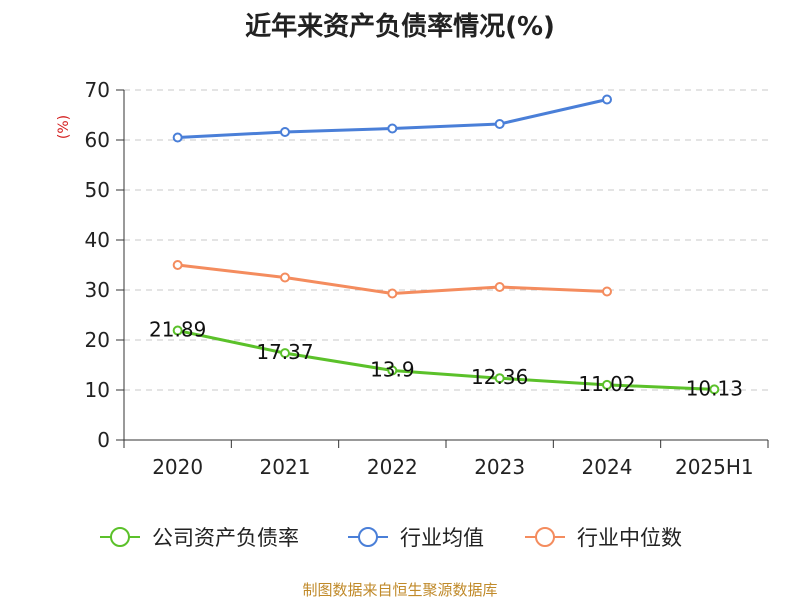 The image size is (800, 600). Describe the element at coordinates (97, 240) in the screenshot. I see `y-tick-label: 40` at that location.